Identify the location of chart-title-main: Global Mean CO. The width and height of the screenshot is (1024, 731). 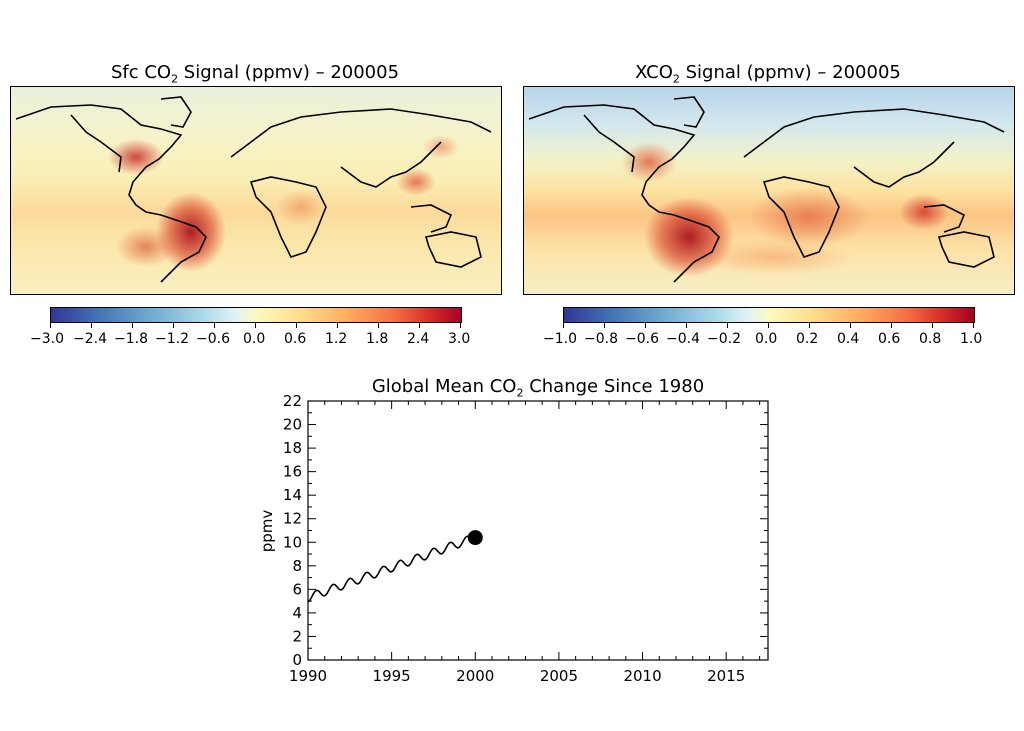
(444, 386).